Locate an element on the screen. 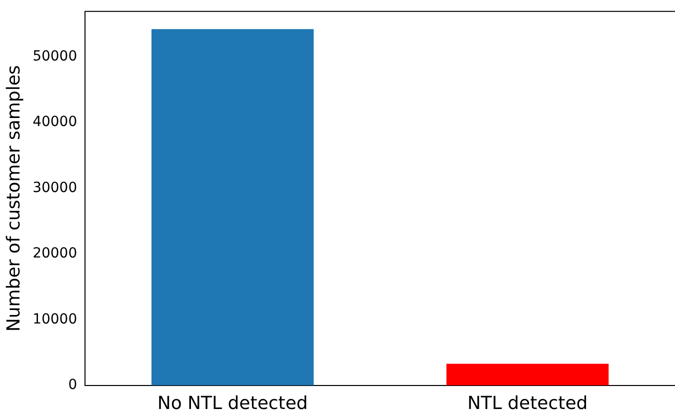 This screenshot has width=675, height=418. y-tick-label: 20000 is located at coordinates (55, 254).